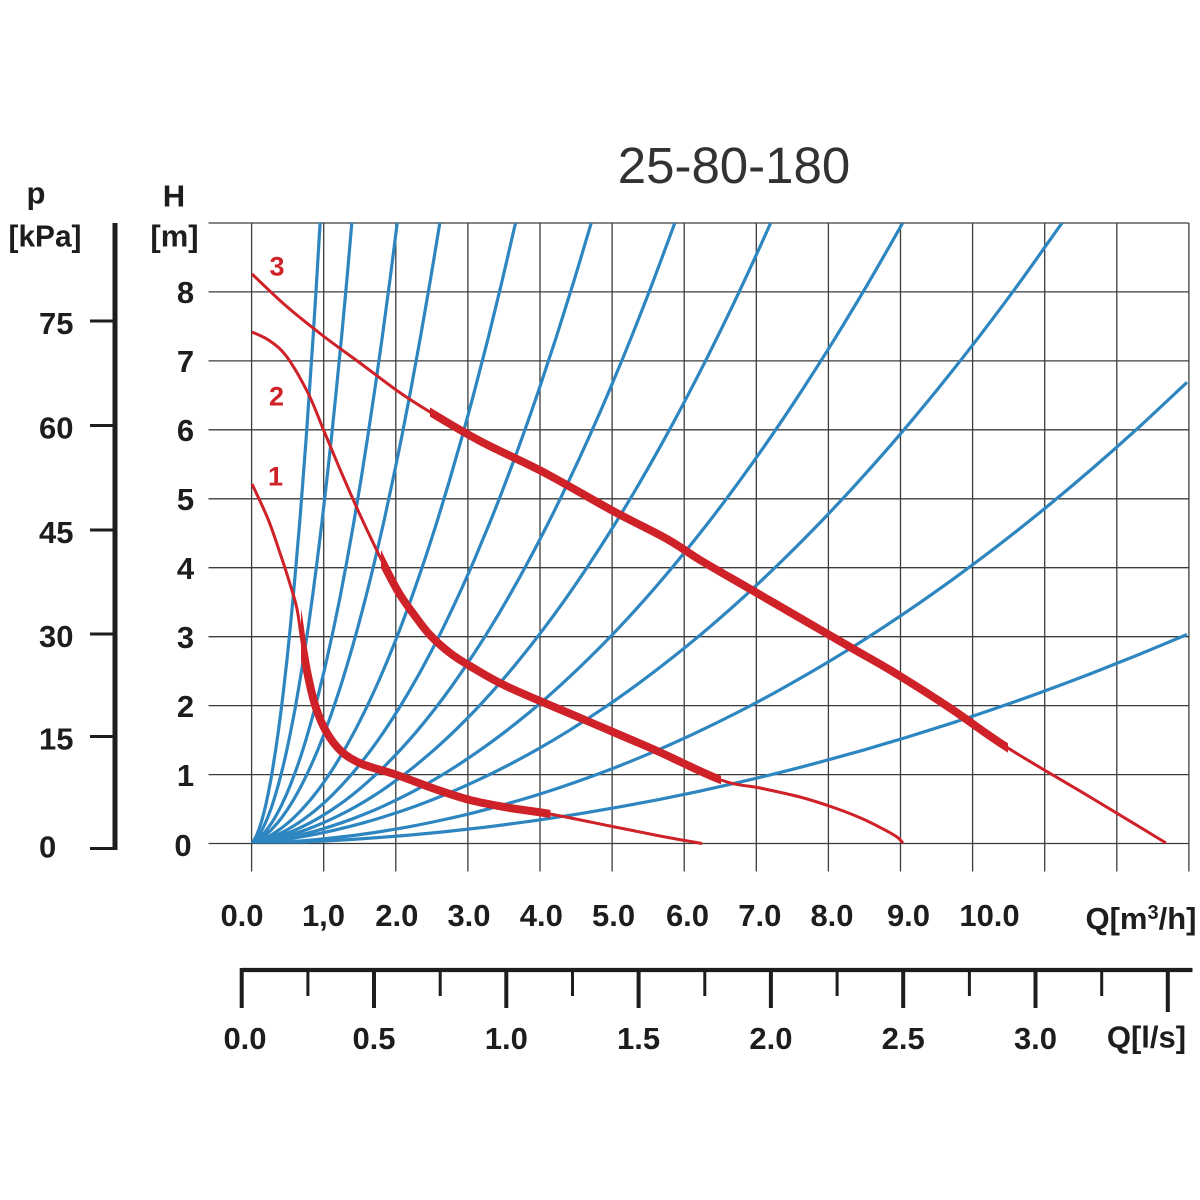 The height and width of the screenshot is (1200, 1200). Describe the element at coordinates (323, 915) in the screenshot. I see `svg-text: 1,0` at that location.